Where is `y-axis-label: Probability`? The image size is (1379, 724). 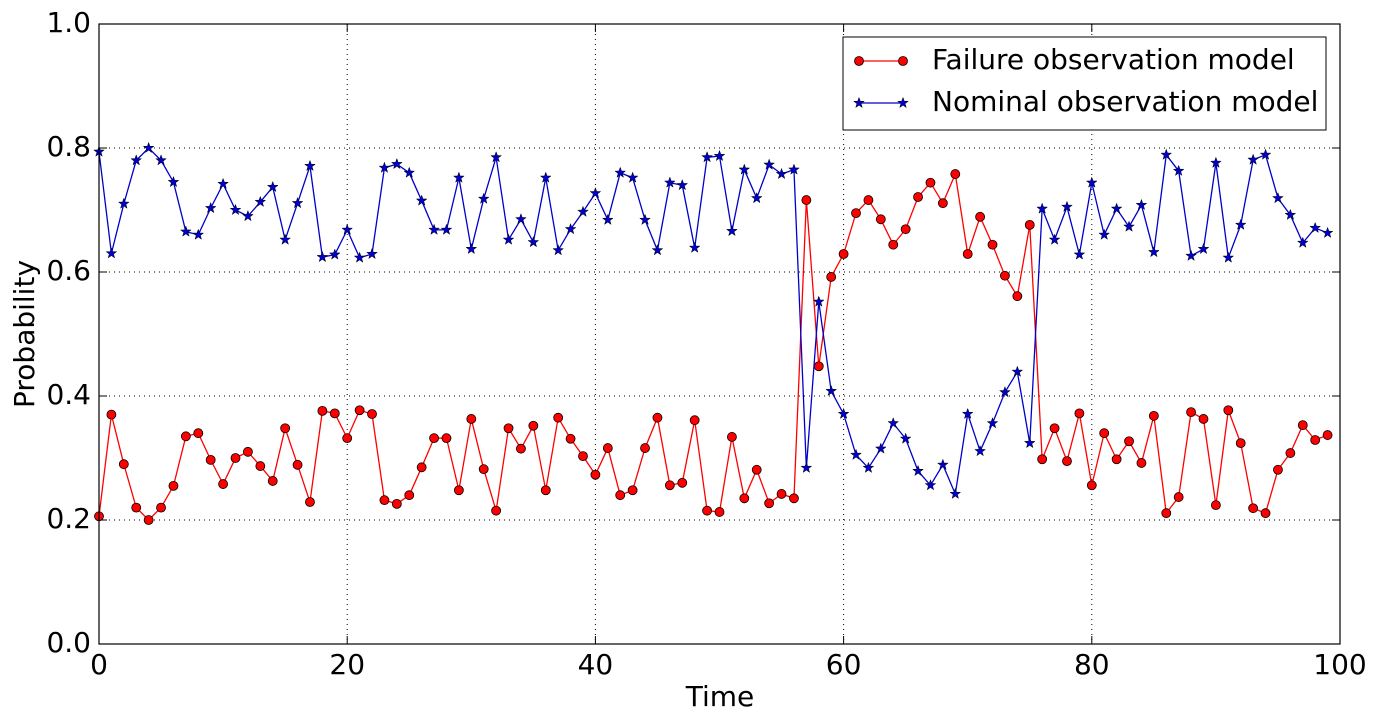
y-axis-label: Probability is located at coordinates (24, 334).